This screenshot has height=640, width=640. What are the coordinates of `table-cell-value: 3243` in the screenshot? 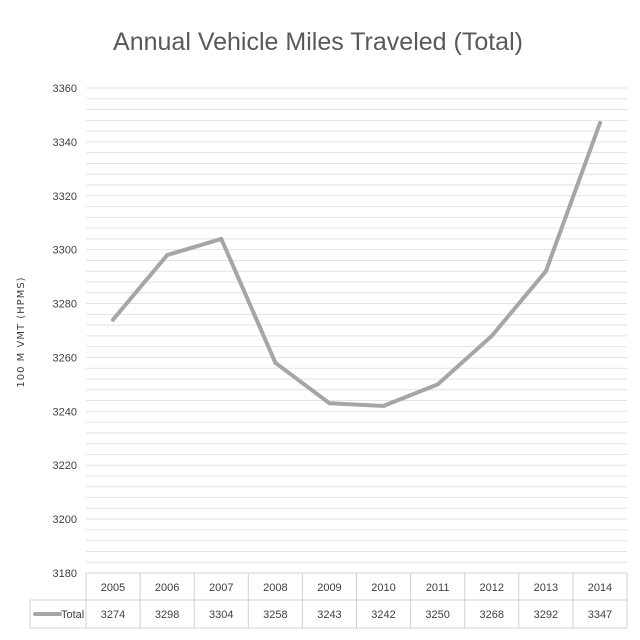 It's located at (329, 615).